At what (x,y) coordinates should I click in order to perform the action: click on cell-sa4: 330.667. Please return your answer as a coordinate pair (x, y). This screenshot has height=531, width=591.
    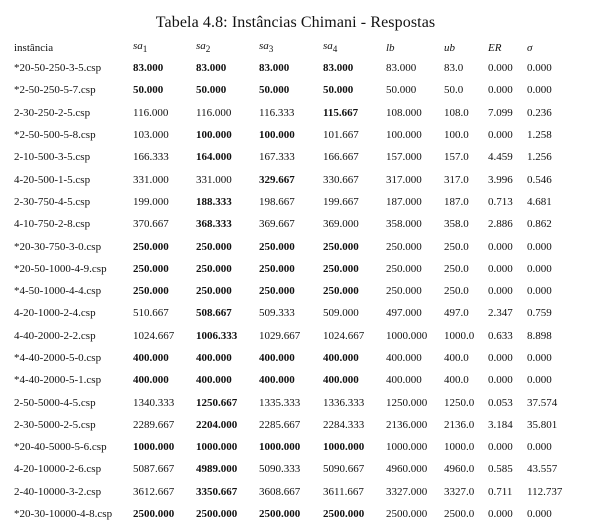
    Looking at the image, I should click on (341, 179).